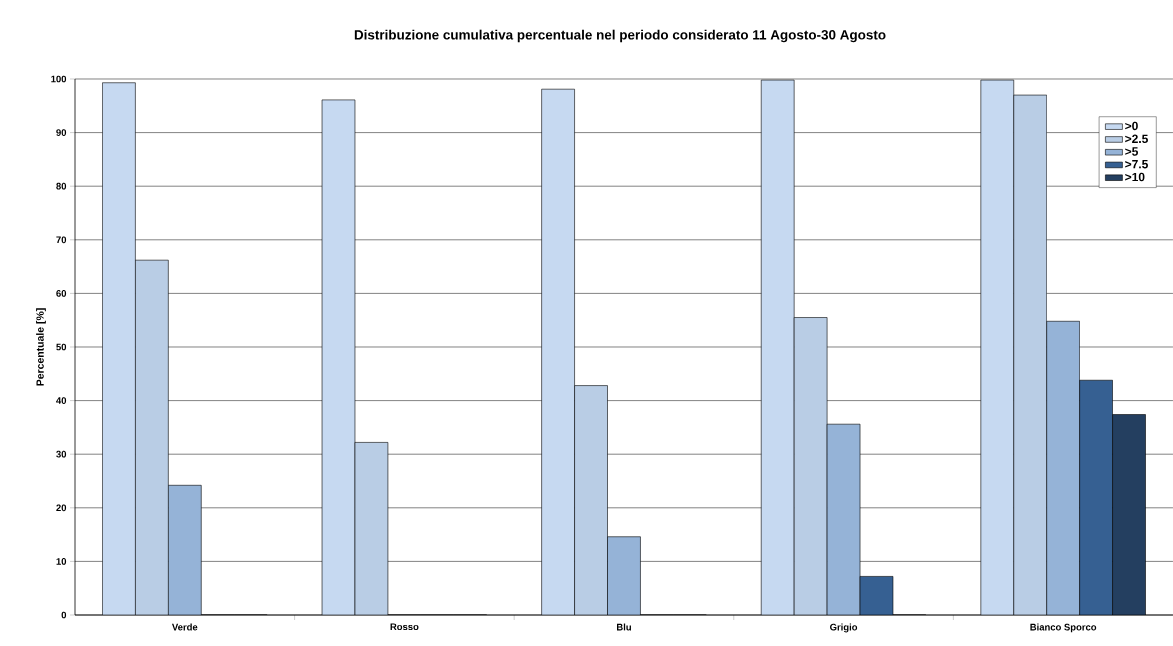 This screenshot has width=1173, height=646. What do you see at coordinates (61, 293) in the screenshot?
I see `y-tick-label: 60` at bounding box center [61, 293].